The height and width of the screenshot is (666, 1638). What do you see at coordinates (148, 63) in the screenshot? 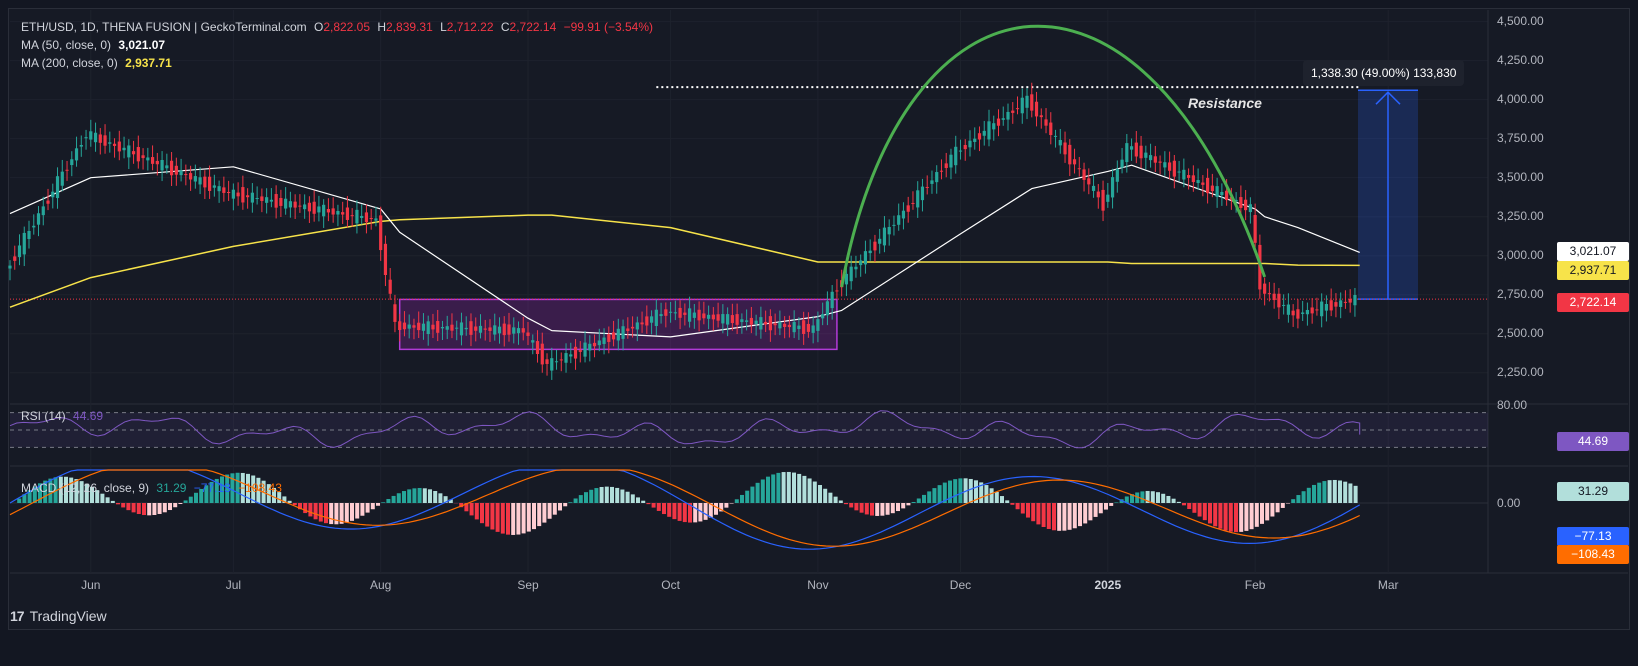
I see `ma200-value: 2,937.71` at bounding box center [148, 63].